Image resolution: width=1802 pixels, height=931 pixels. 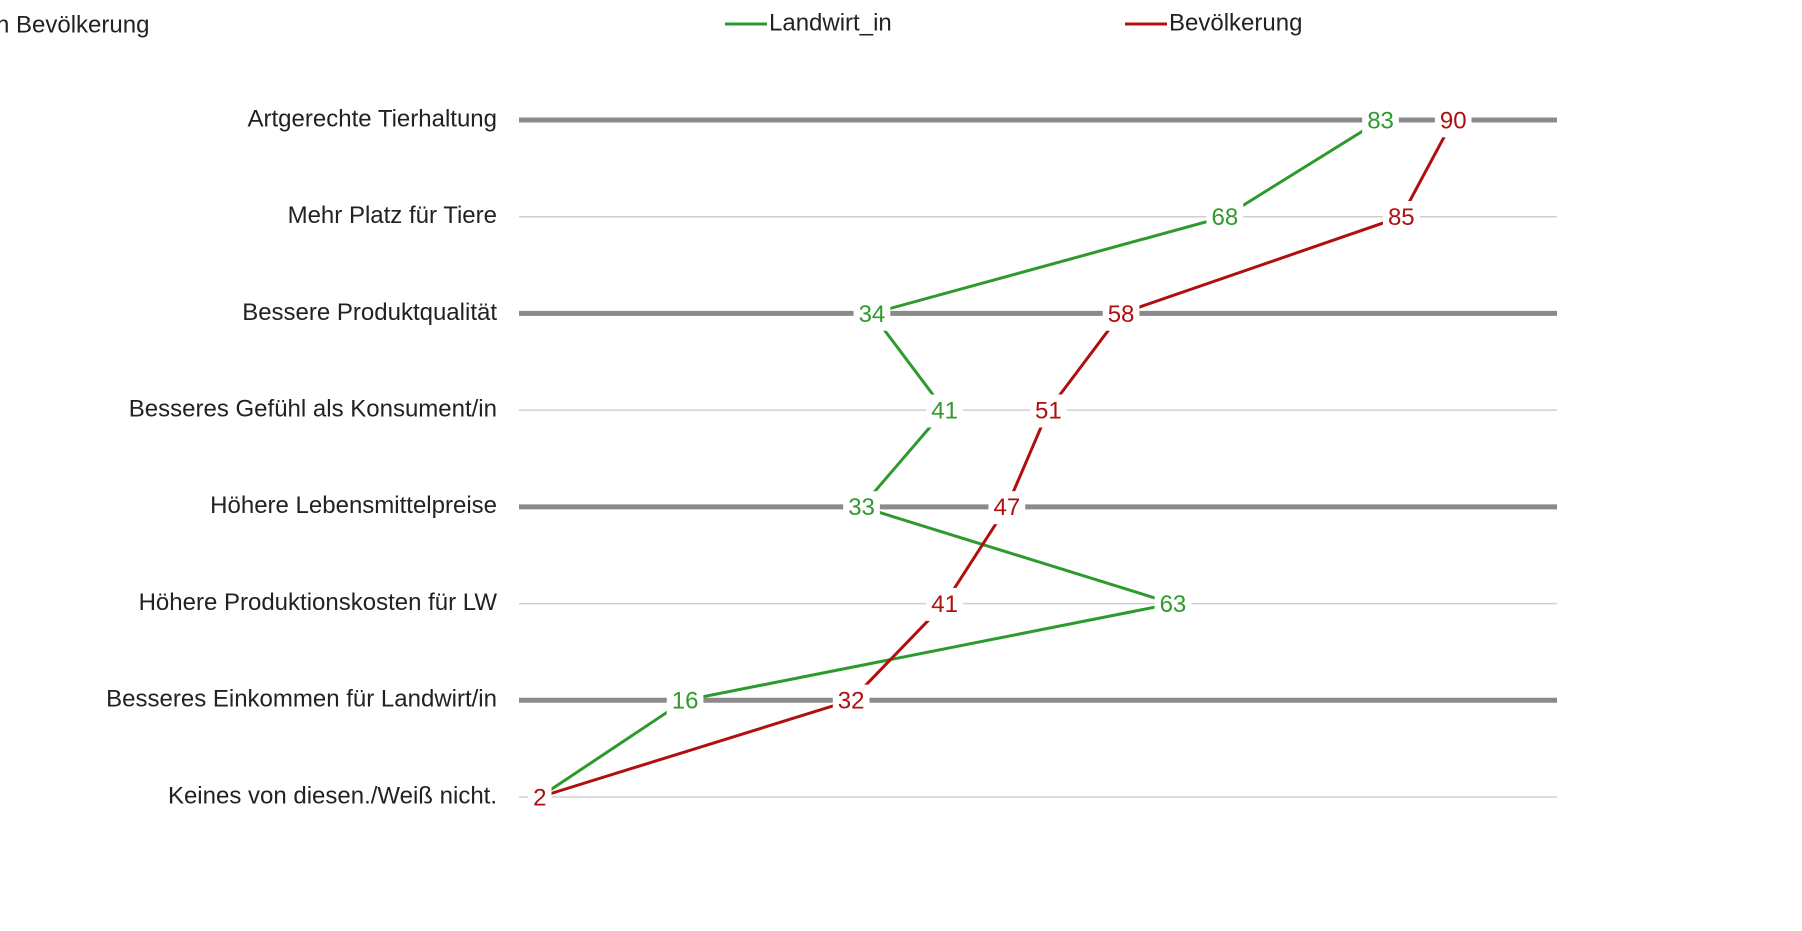 I want to click on data-label: 47, so click(x=1007, y=507).